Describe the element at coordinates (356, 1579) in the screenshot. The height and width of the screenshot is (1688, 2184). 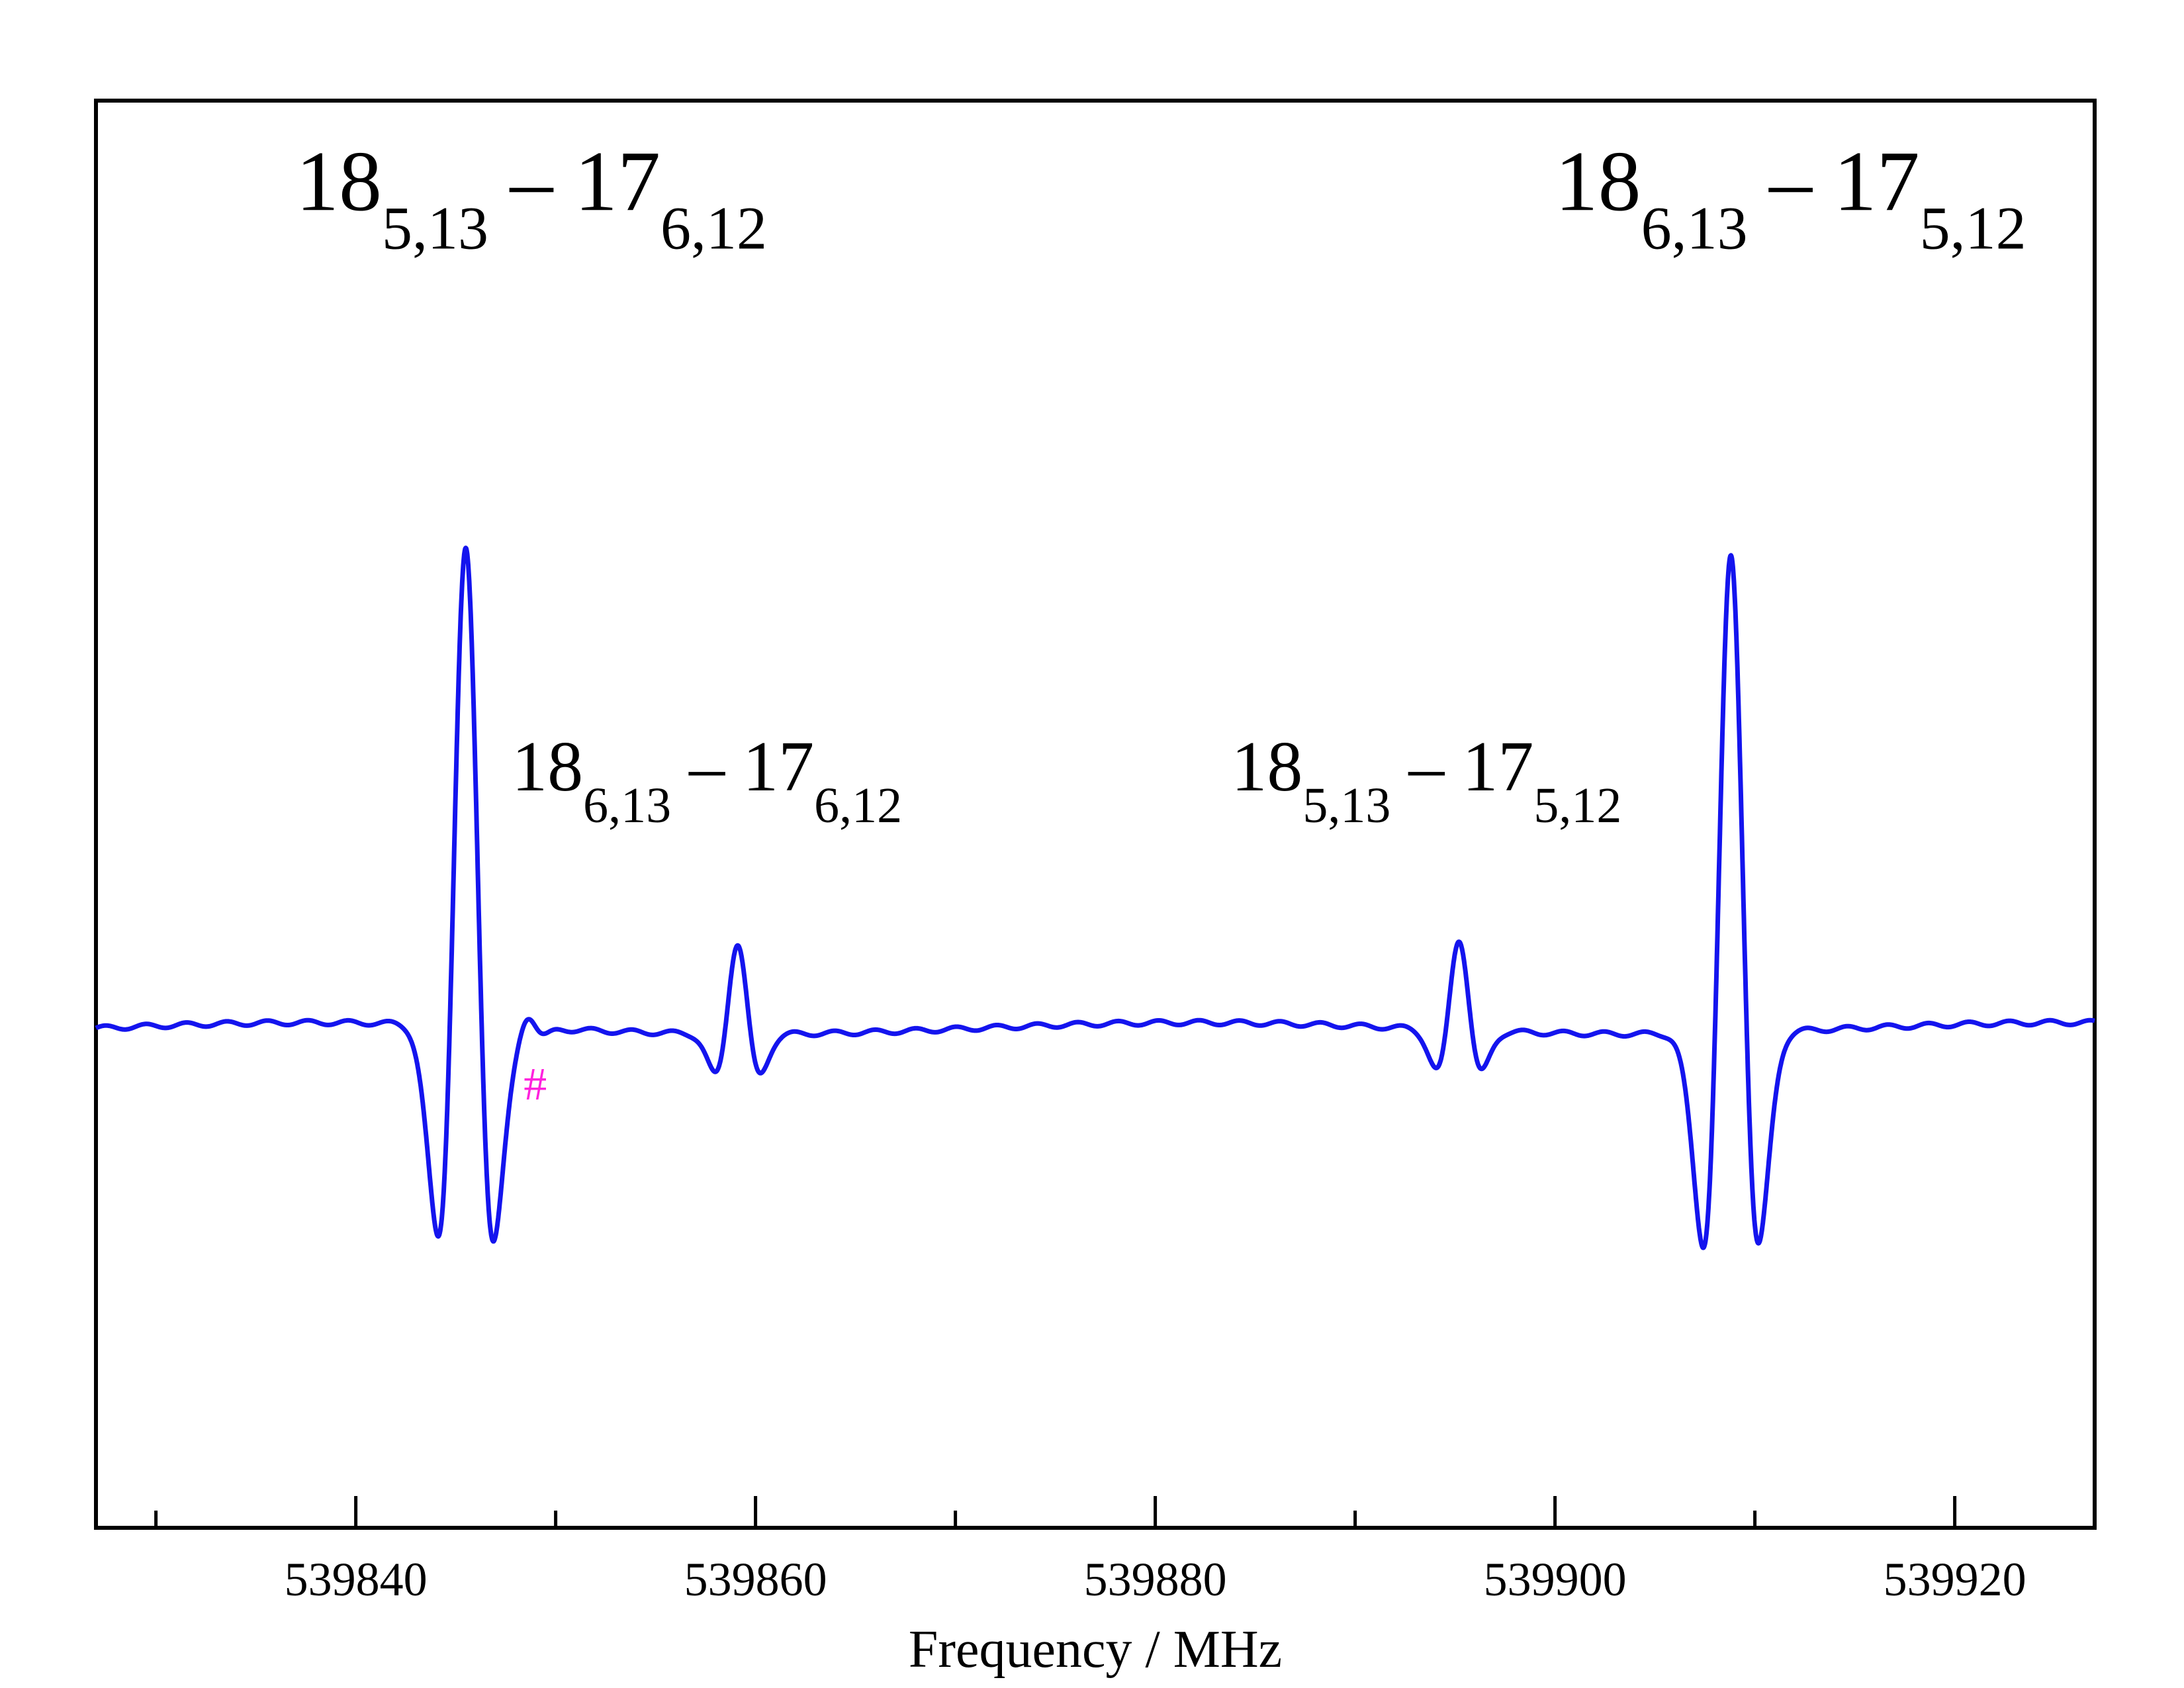
I see `x-tick-label: 539840` at that location.